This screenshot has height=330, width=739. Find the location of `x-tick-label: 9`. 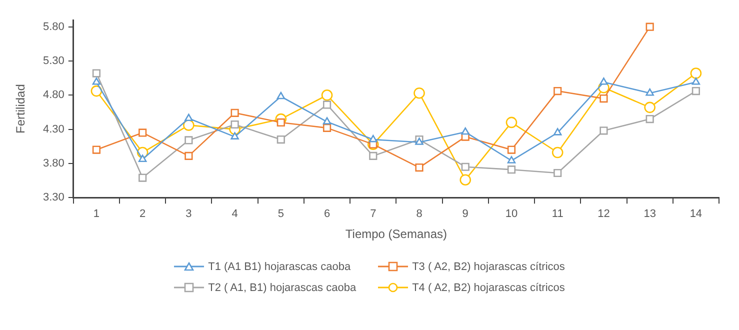

x-tick-label: 9 is located at coordinates (465, 214).